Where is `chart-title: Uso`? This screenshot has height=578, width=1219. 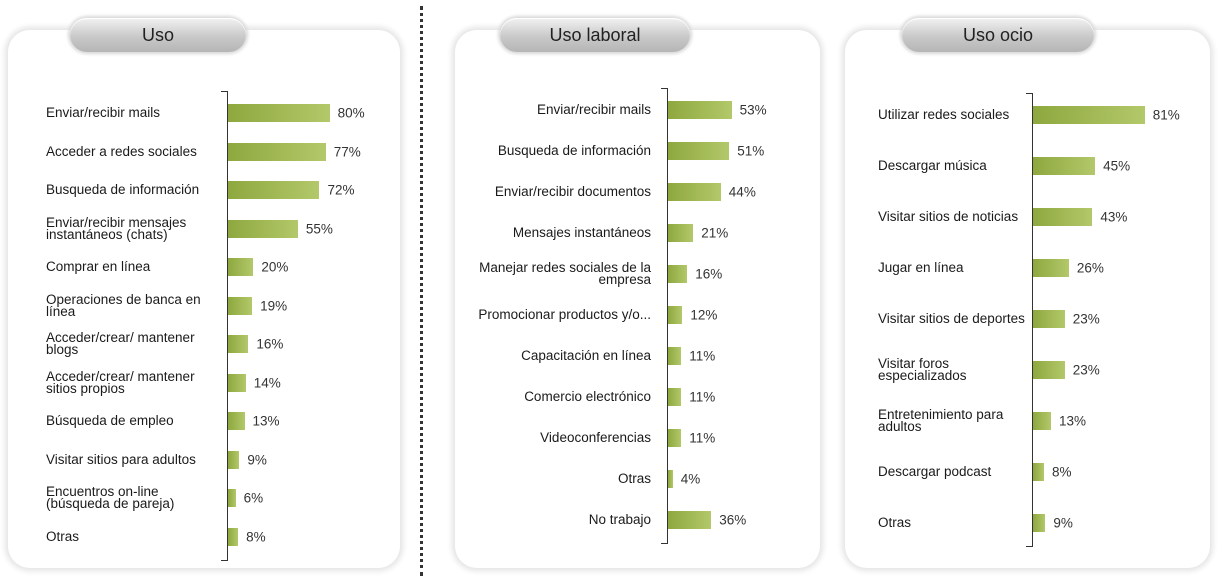
chart-title: Uso is located at coordinates (158, 35).